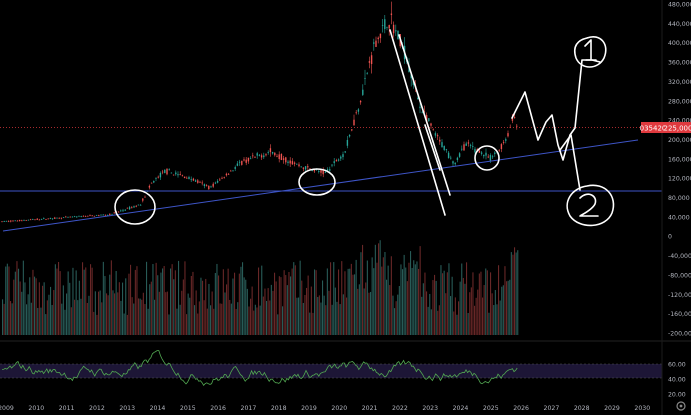 The height and width of the screenshot is (415, 691). Describe the element at coordinates (218, 408) in the screenshot. I see `time-tick-label: 2016` at that location.